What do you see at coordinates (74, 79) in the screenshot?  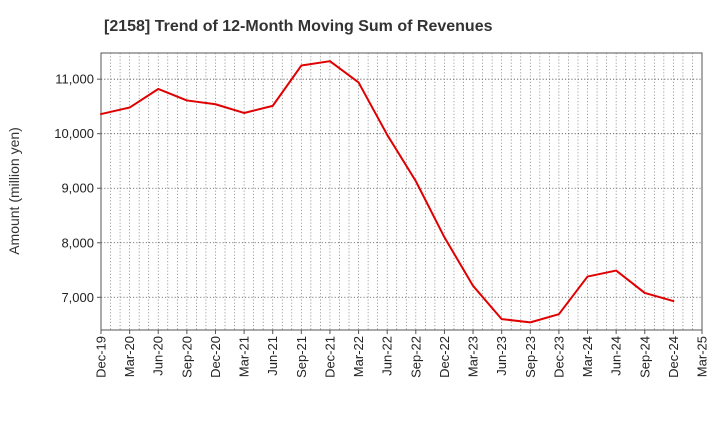 I see `y-tick-label: 11,000` at bounding box center [74, 79].